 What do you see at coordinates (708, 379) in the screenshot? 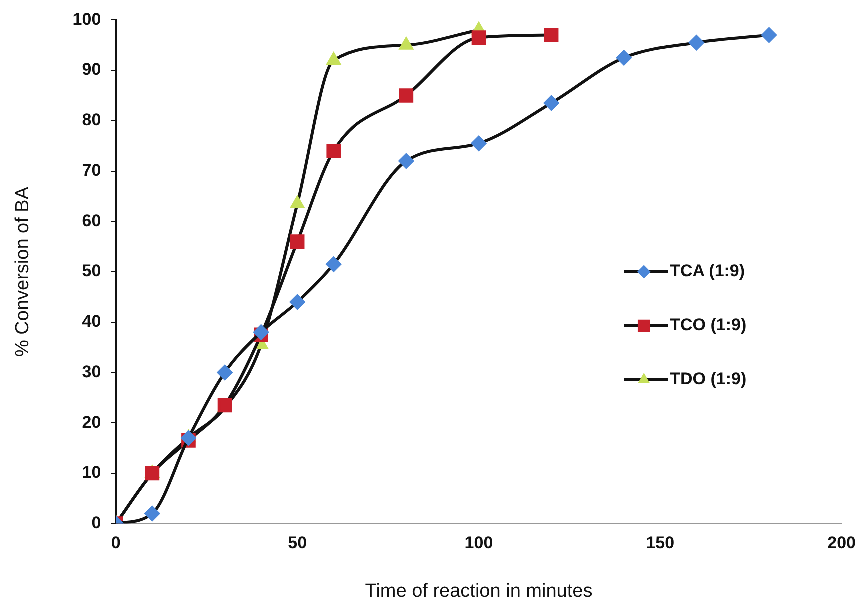
I see `legend-label: TDO (1:9)` at bounding box center [708, 379].